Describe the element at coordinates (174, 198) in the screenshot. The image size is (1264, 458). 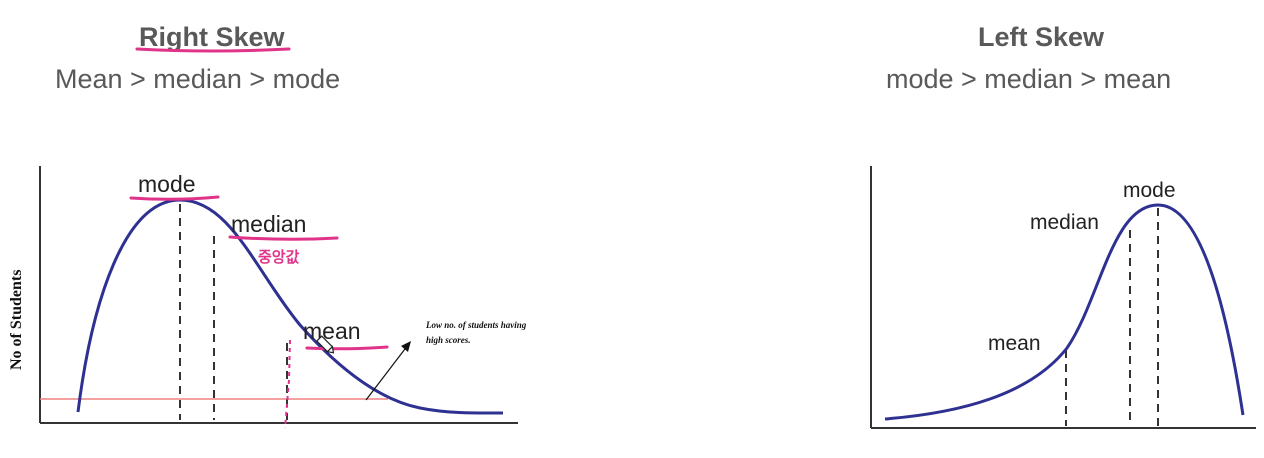
I see `mode-underline` at that location.